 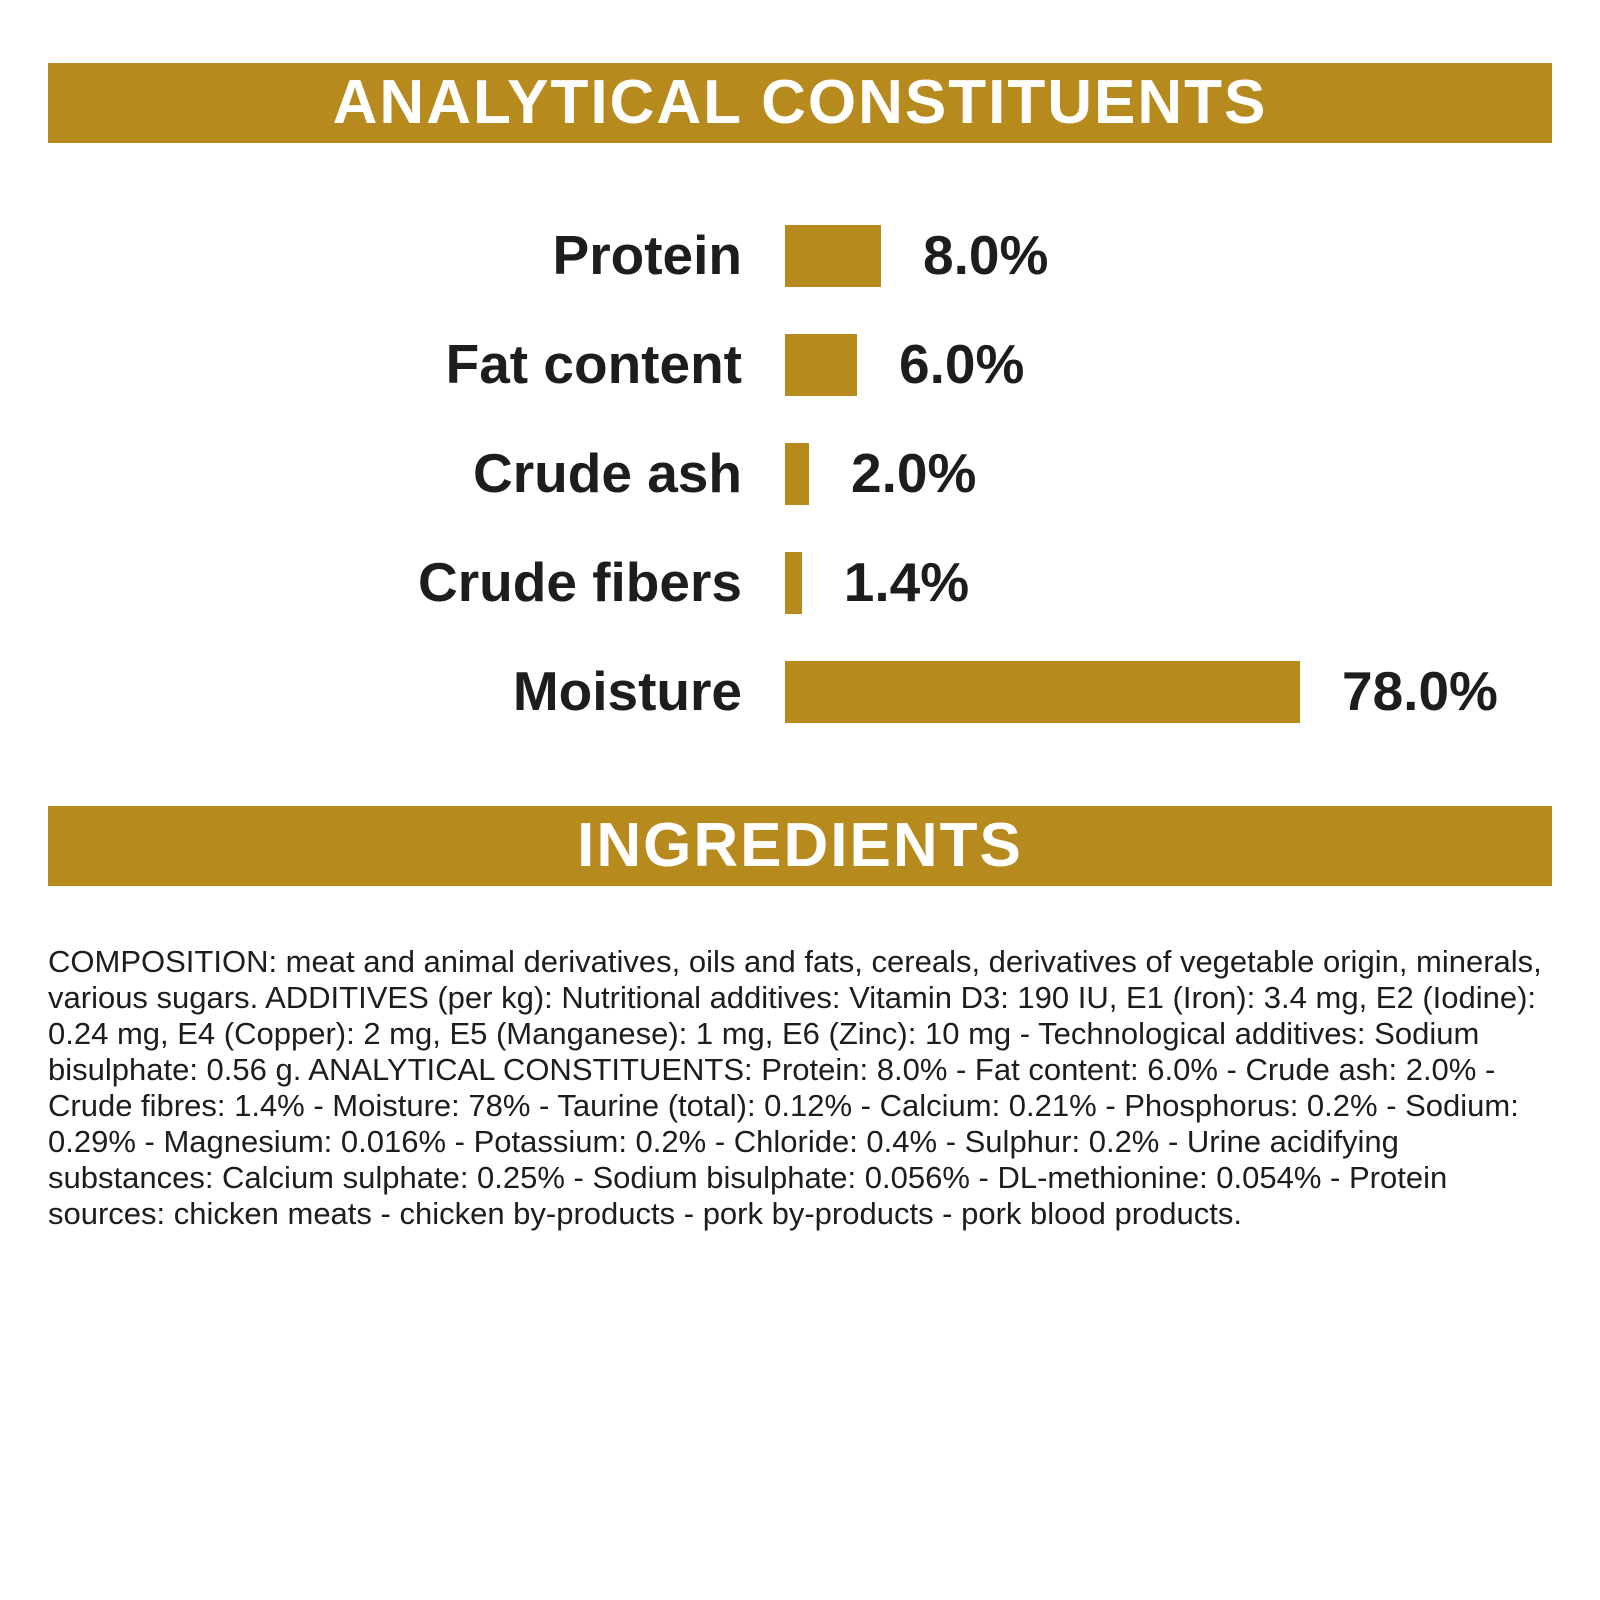 I want to click on analytical-constituents-title: ANALYTICAL CONSTITUENTS, so click(x=800, y=102).